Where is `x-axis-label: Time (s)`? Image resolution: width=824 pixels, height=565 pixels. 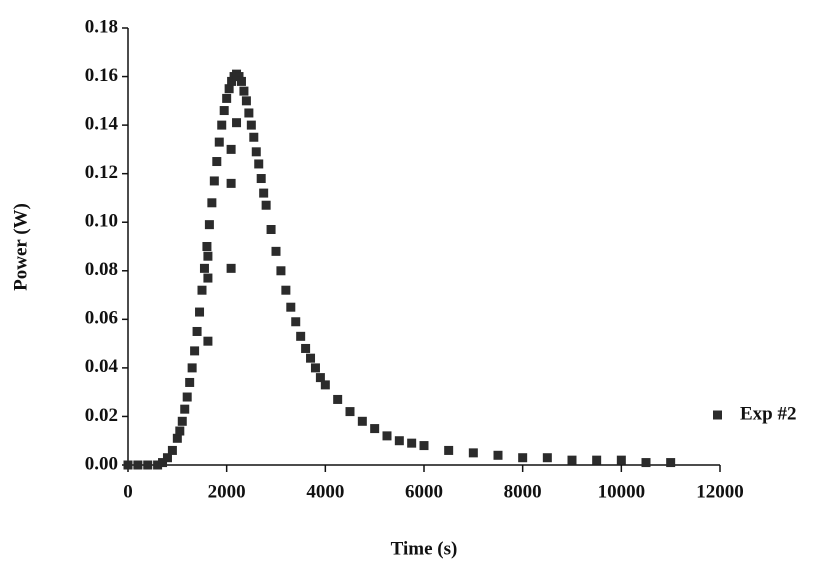
x-axis-label: Time (s) is located at coordinates (424, 548).